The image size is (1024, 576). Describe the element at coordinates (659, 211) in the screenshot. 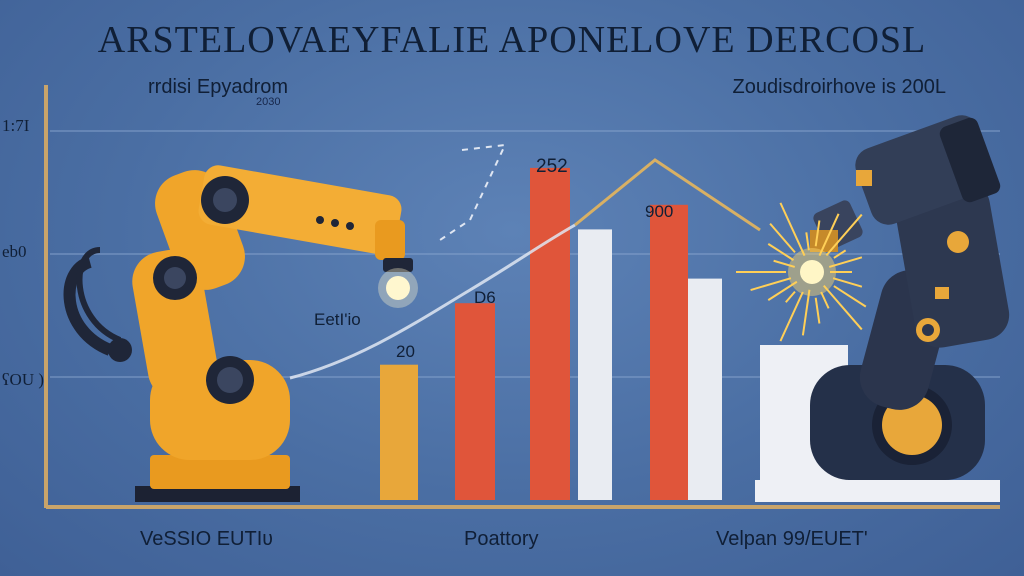

I see `annotation-label: 900` at that location.